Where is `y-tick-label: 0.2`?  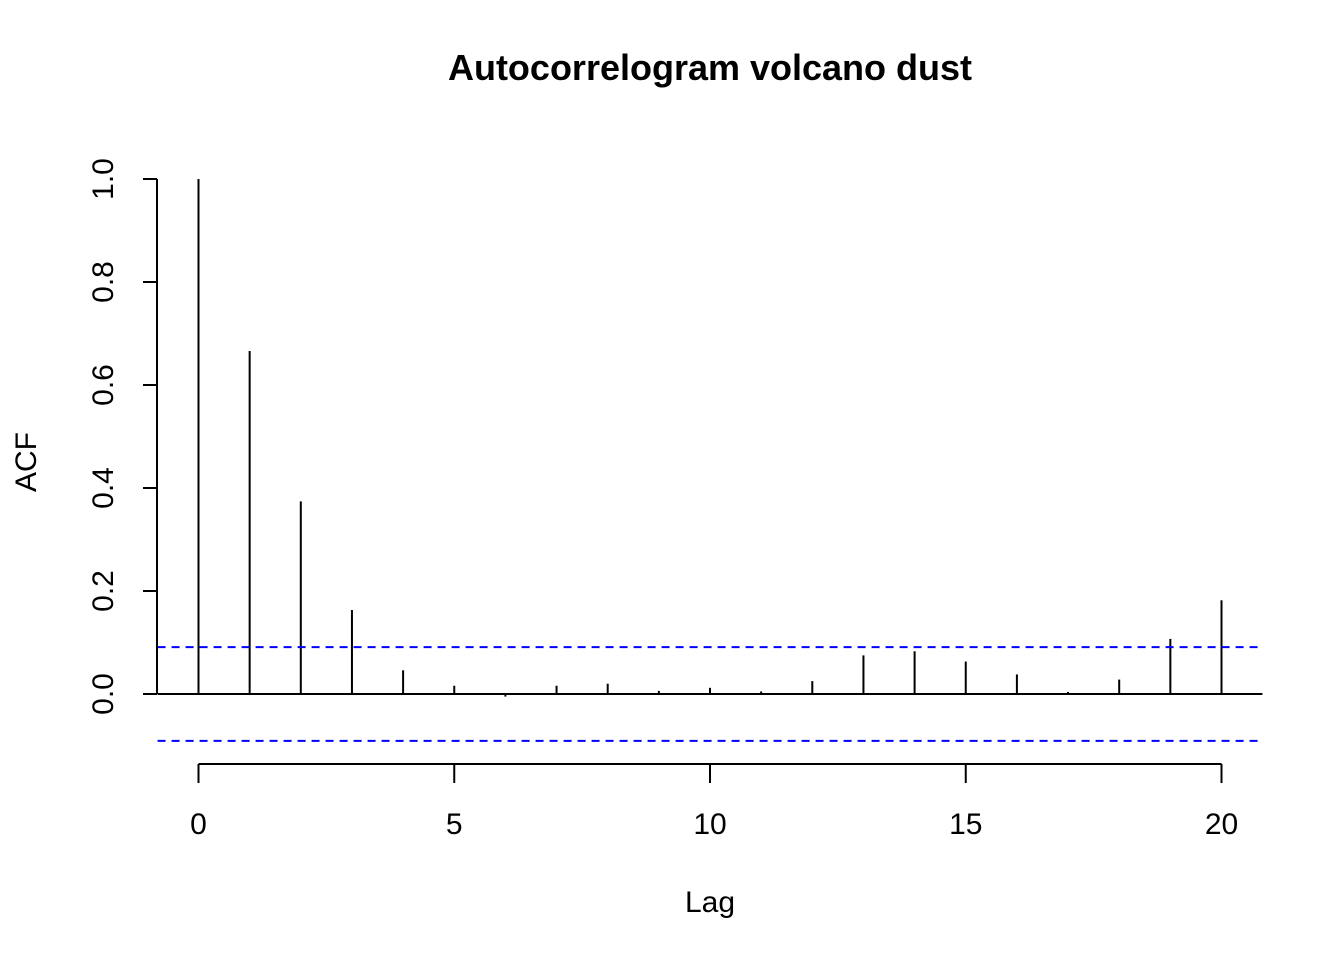 y-tick-label: 0.2 is located at coordinates (103, 591).